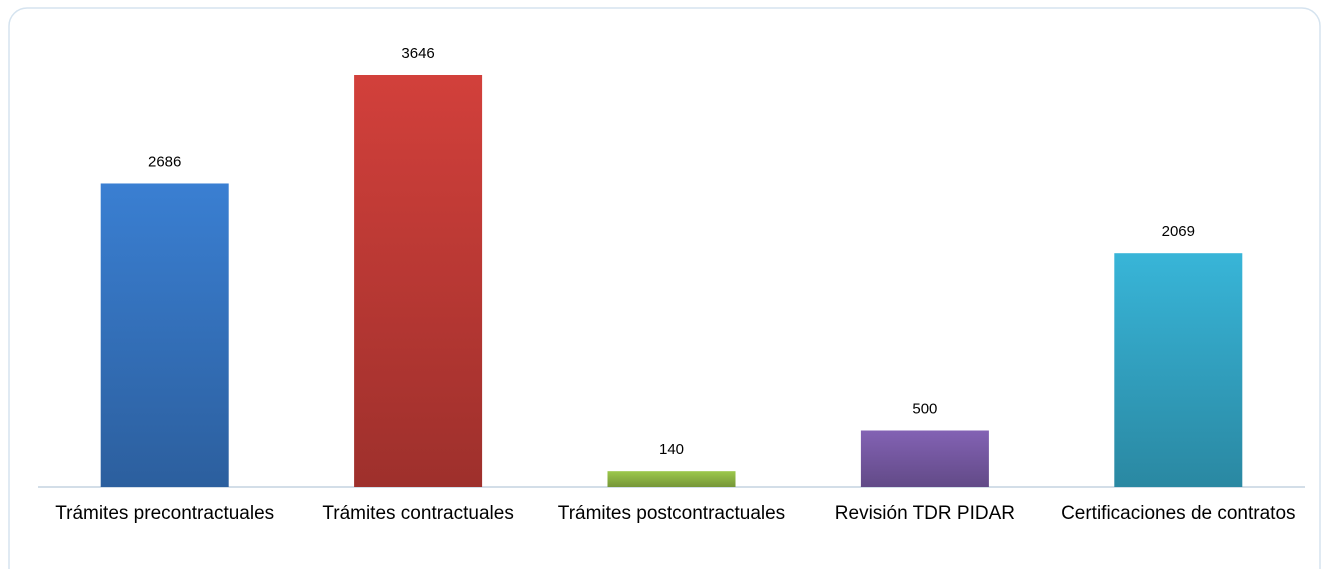  I want to click on data-label: 2686, so click(164, 161).